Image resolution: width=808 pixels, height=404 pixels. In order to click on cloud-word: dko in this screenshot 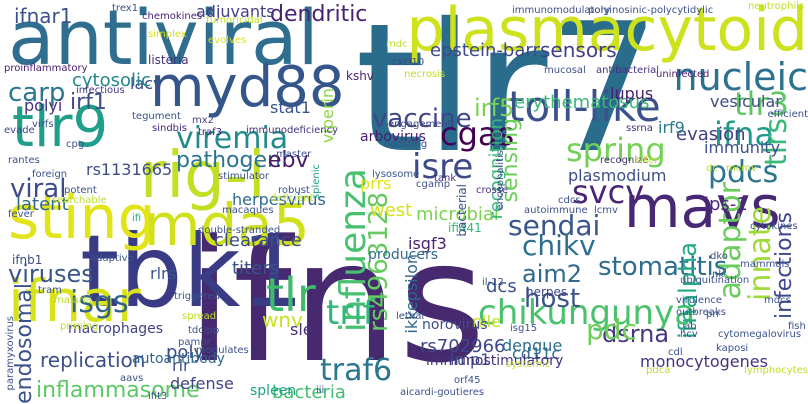, I will do `click(719, 256)`.